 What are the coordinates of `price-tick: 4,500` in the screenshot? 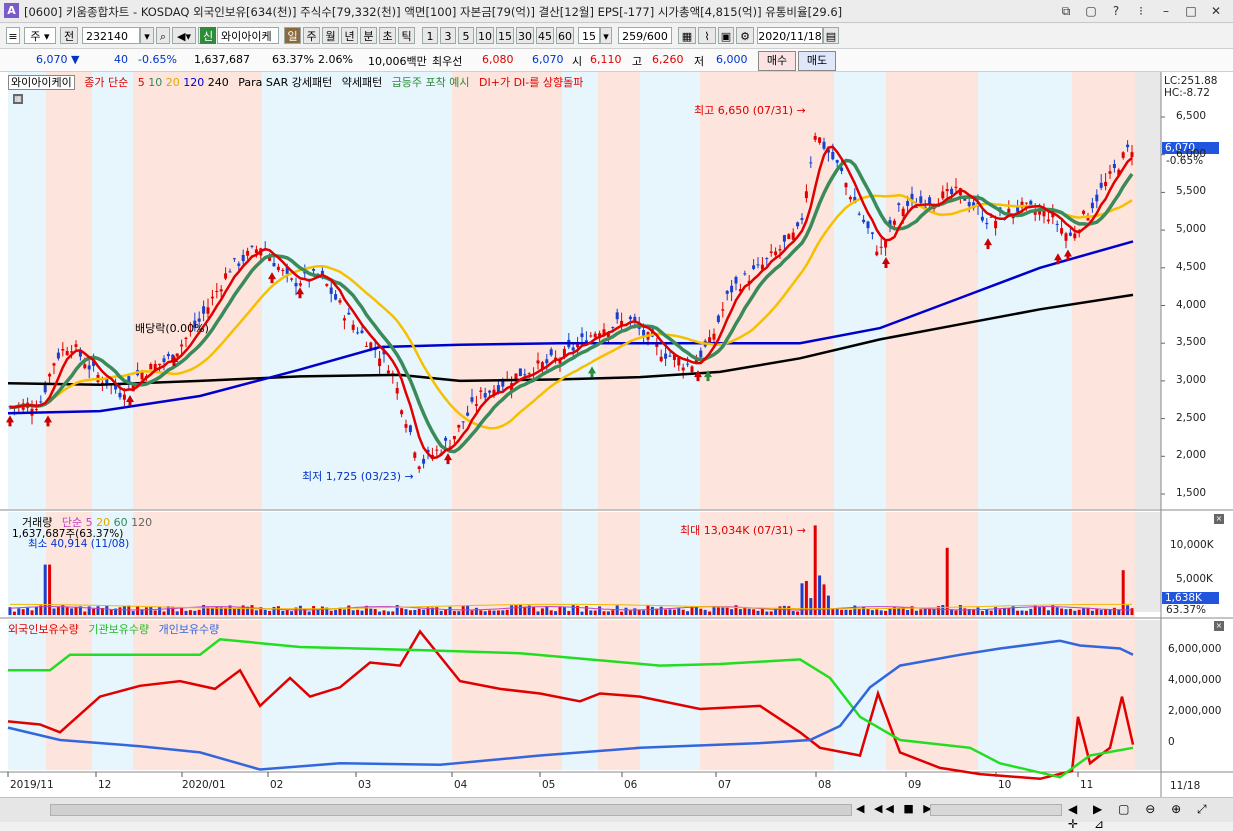 It's located at (1191, 266).